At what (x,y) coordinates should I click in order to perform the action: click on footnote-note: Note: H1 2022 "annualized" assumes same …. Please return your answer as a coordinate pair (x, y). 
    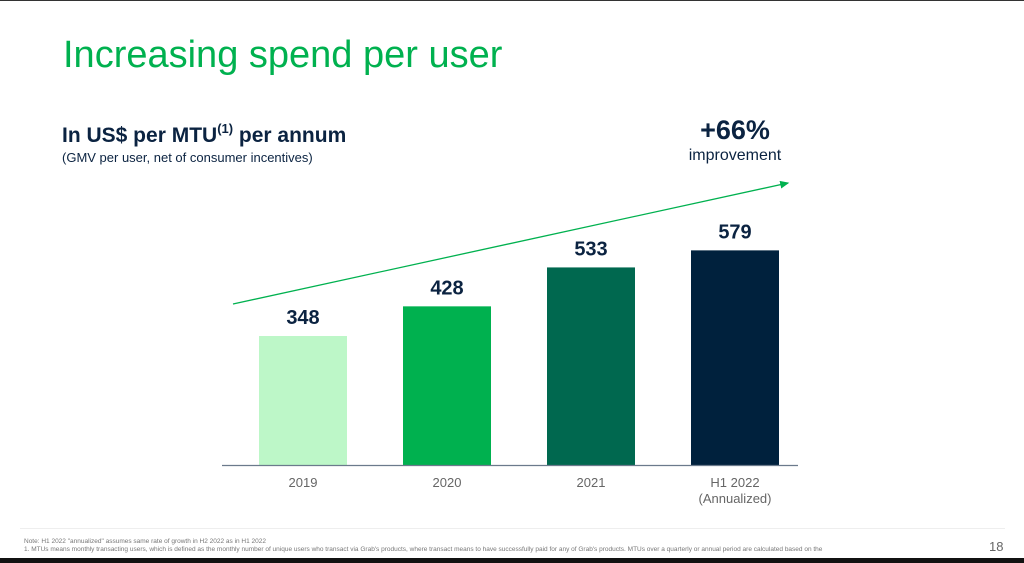
    Looking at the image, I should click on (145, 541).